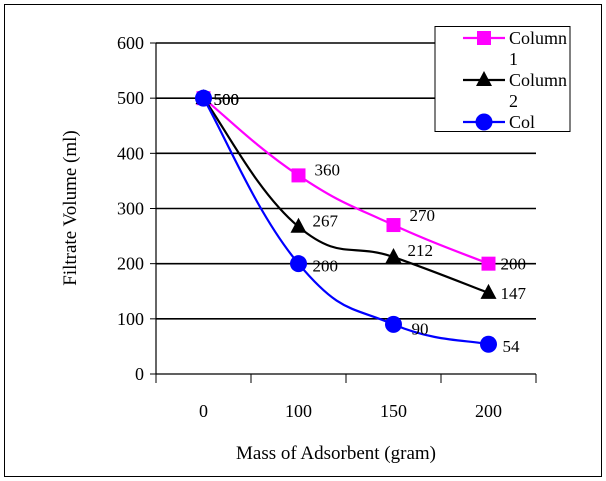 This screenshot has width=606, height=481. I want to click on x-tick-labels: 0 100 150 200, so click(350, 411).